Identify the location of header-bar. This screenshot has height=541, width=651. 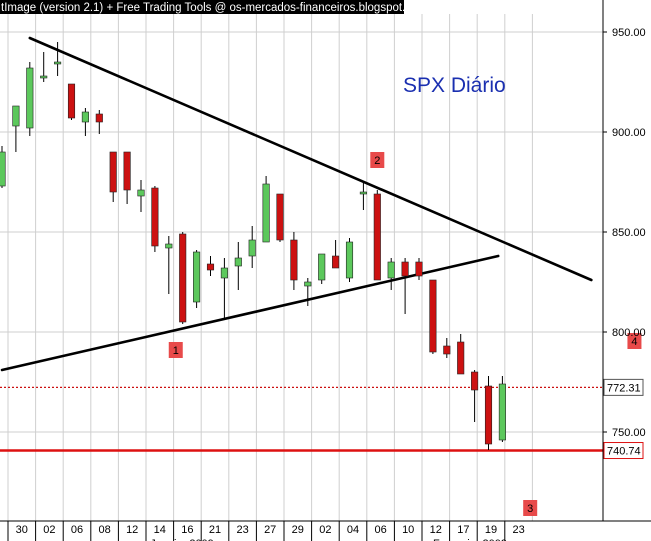
(202, 7).